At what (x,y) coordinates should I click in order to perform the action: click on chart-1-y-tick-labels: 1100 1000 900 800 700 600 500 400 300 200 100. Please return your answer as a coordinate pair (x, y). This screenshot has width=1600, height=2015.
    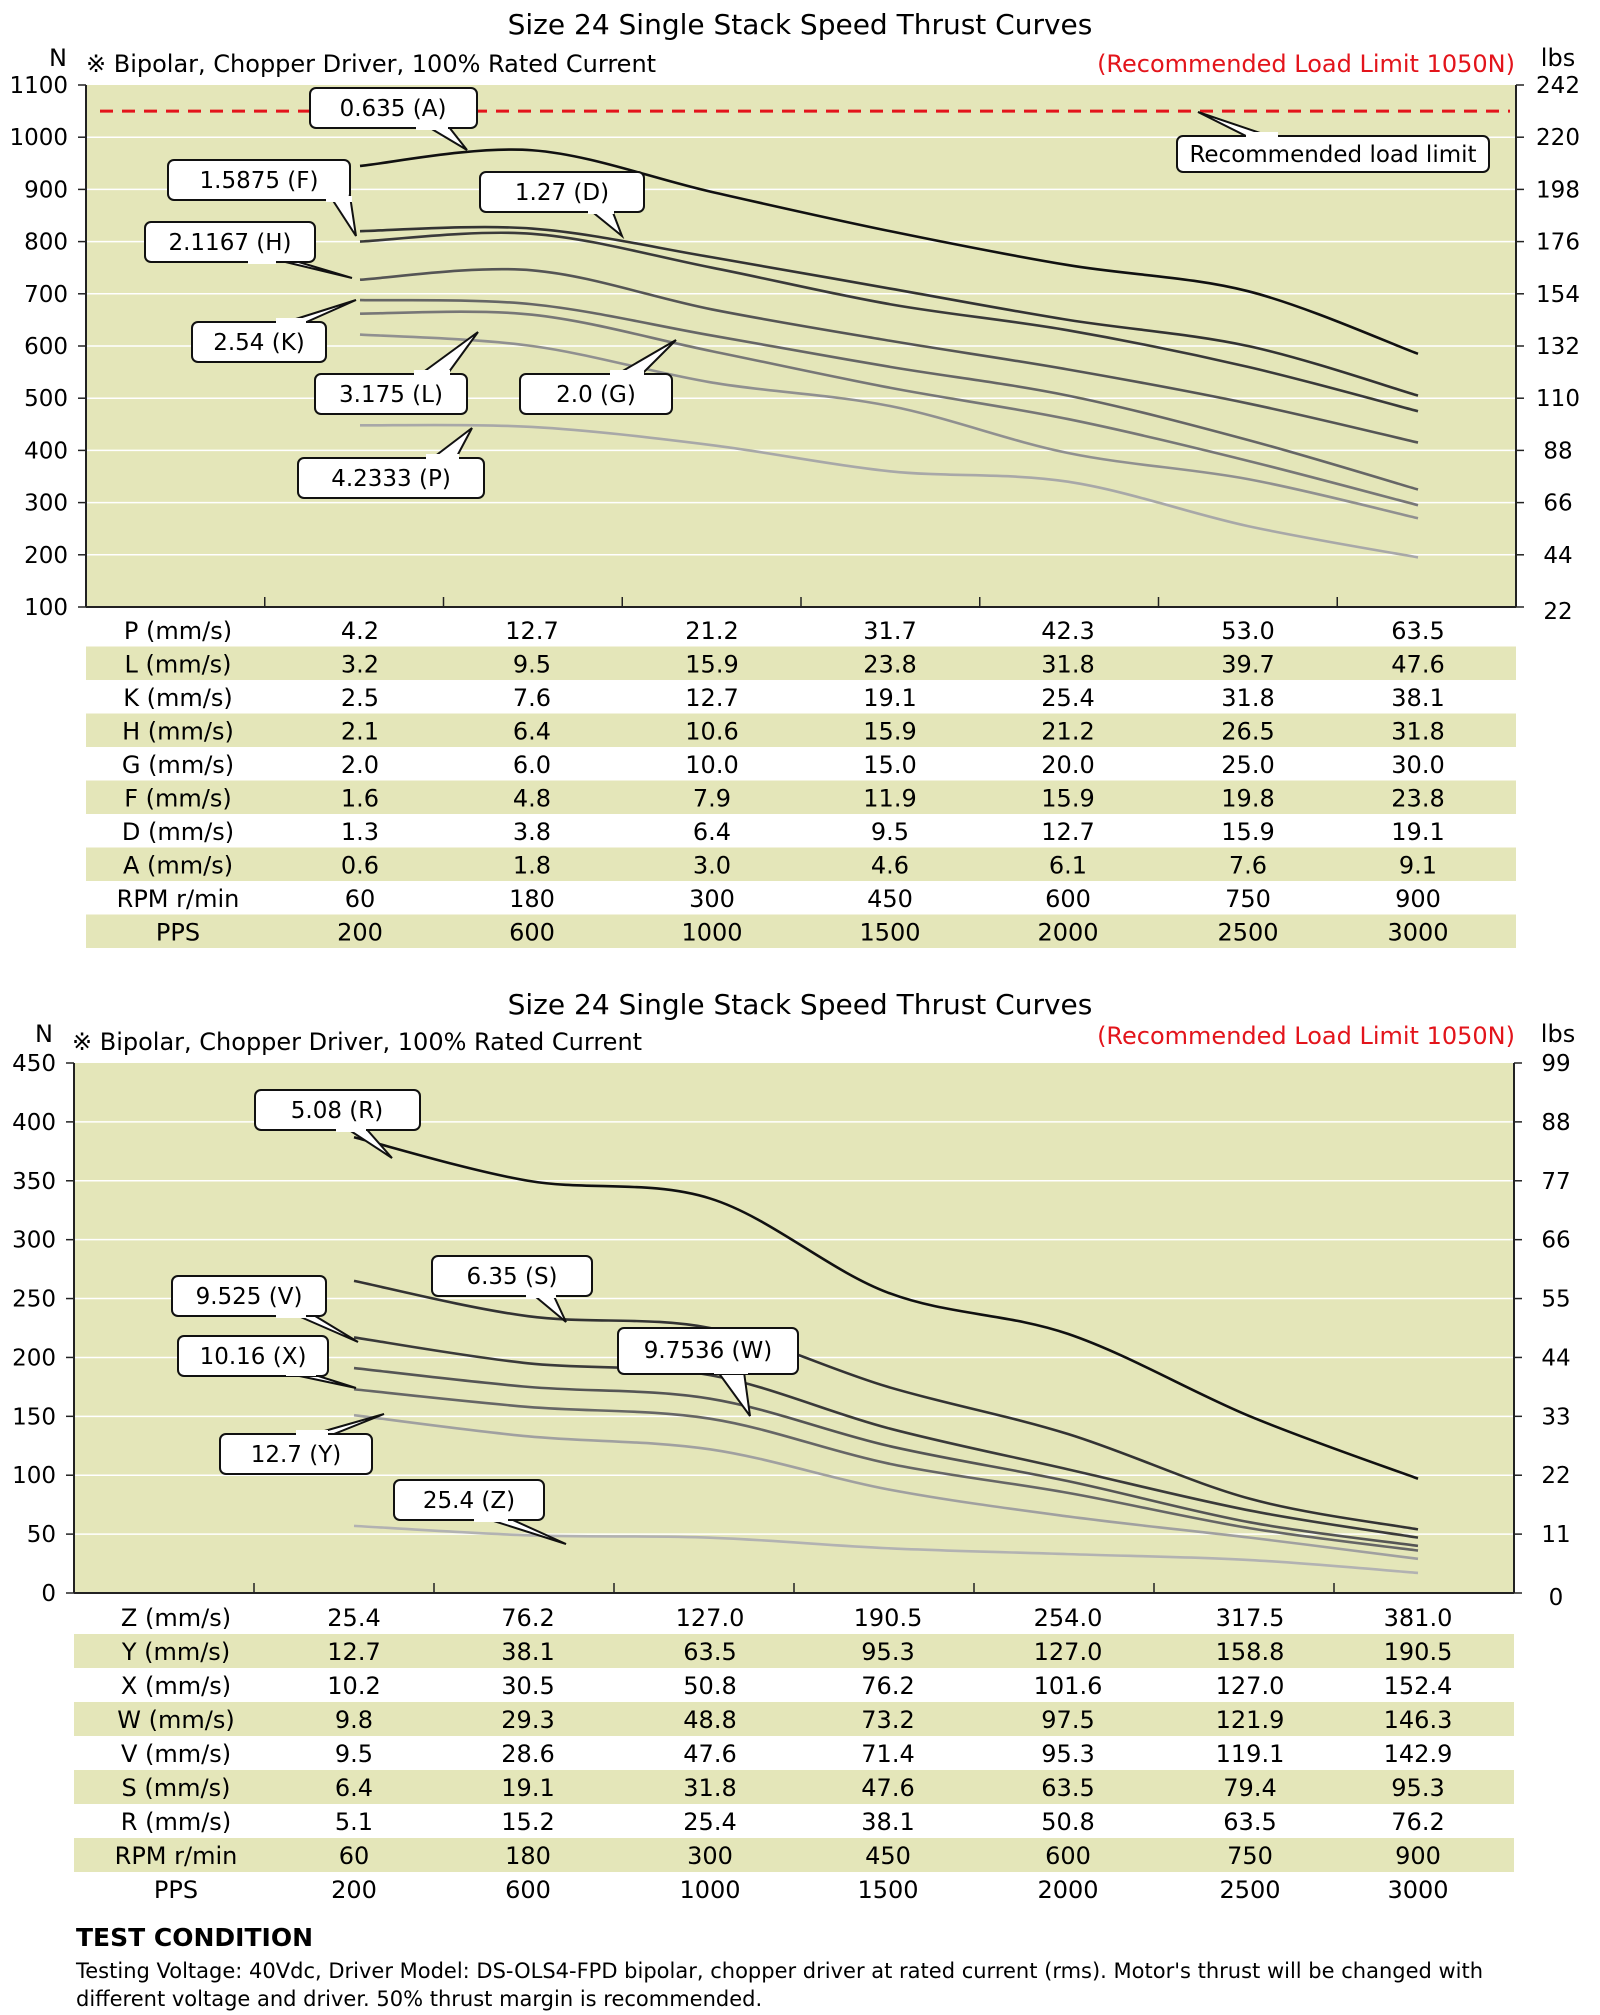
    Looking at the image, I should click on (38, 347).